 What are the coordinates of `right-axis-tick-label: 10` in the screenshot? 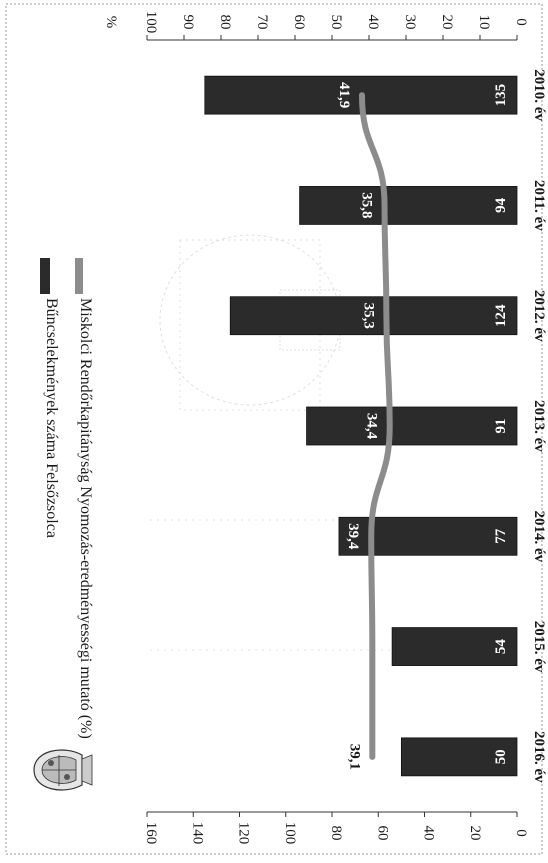 It's located at (484, 22).